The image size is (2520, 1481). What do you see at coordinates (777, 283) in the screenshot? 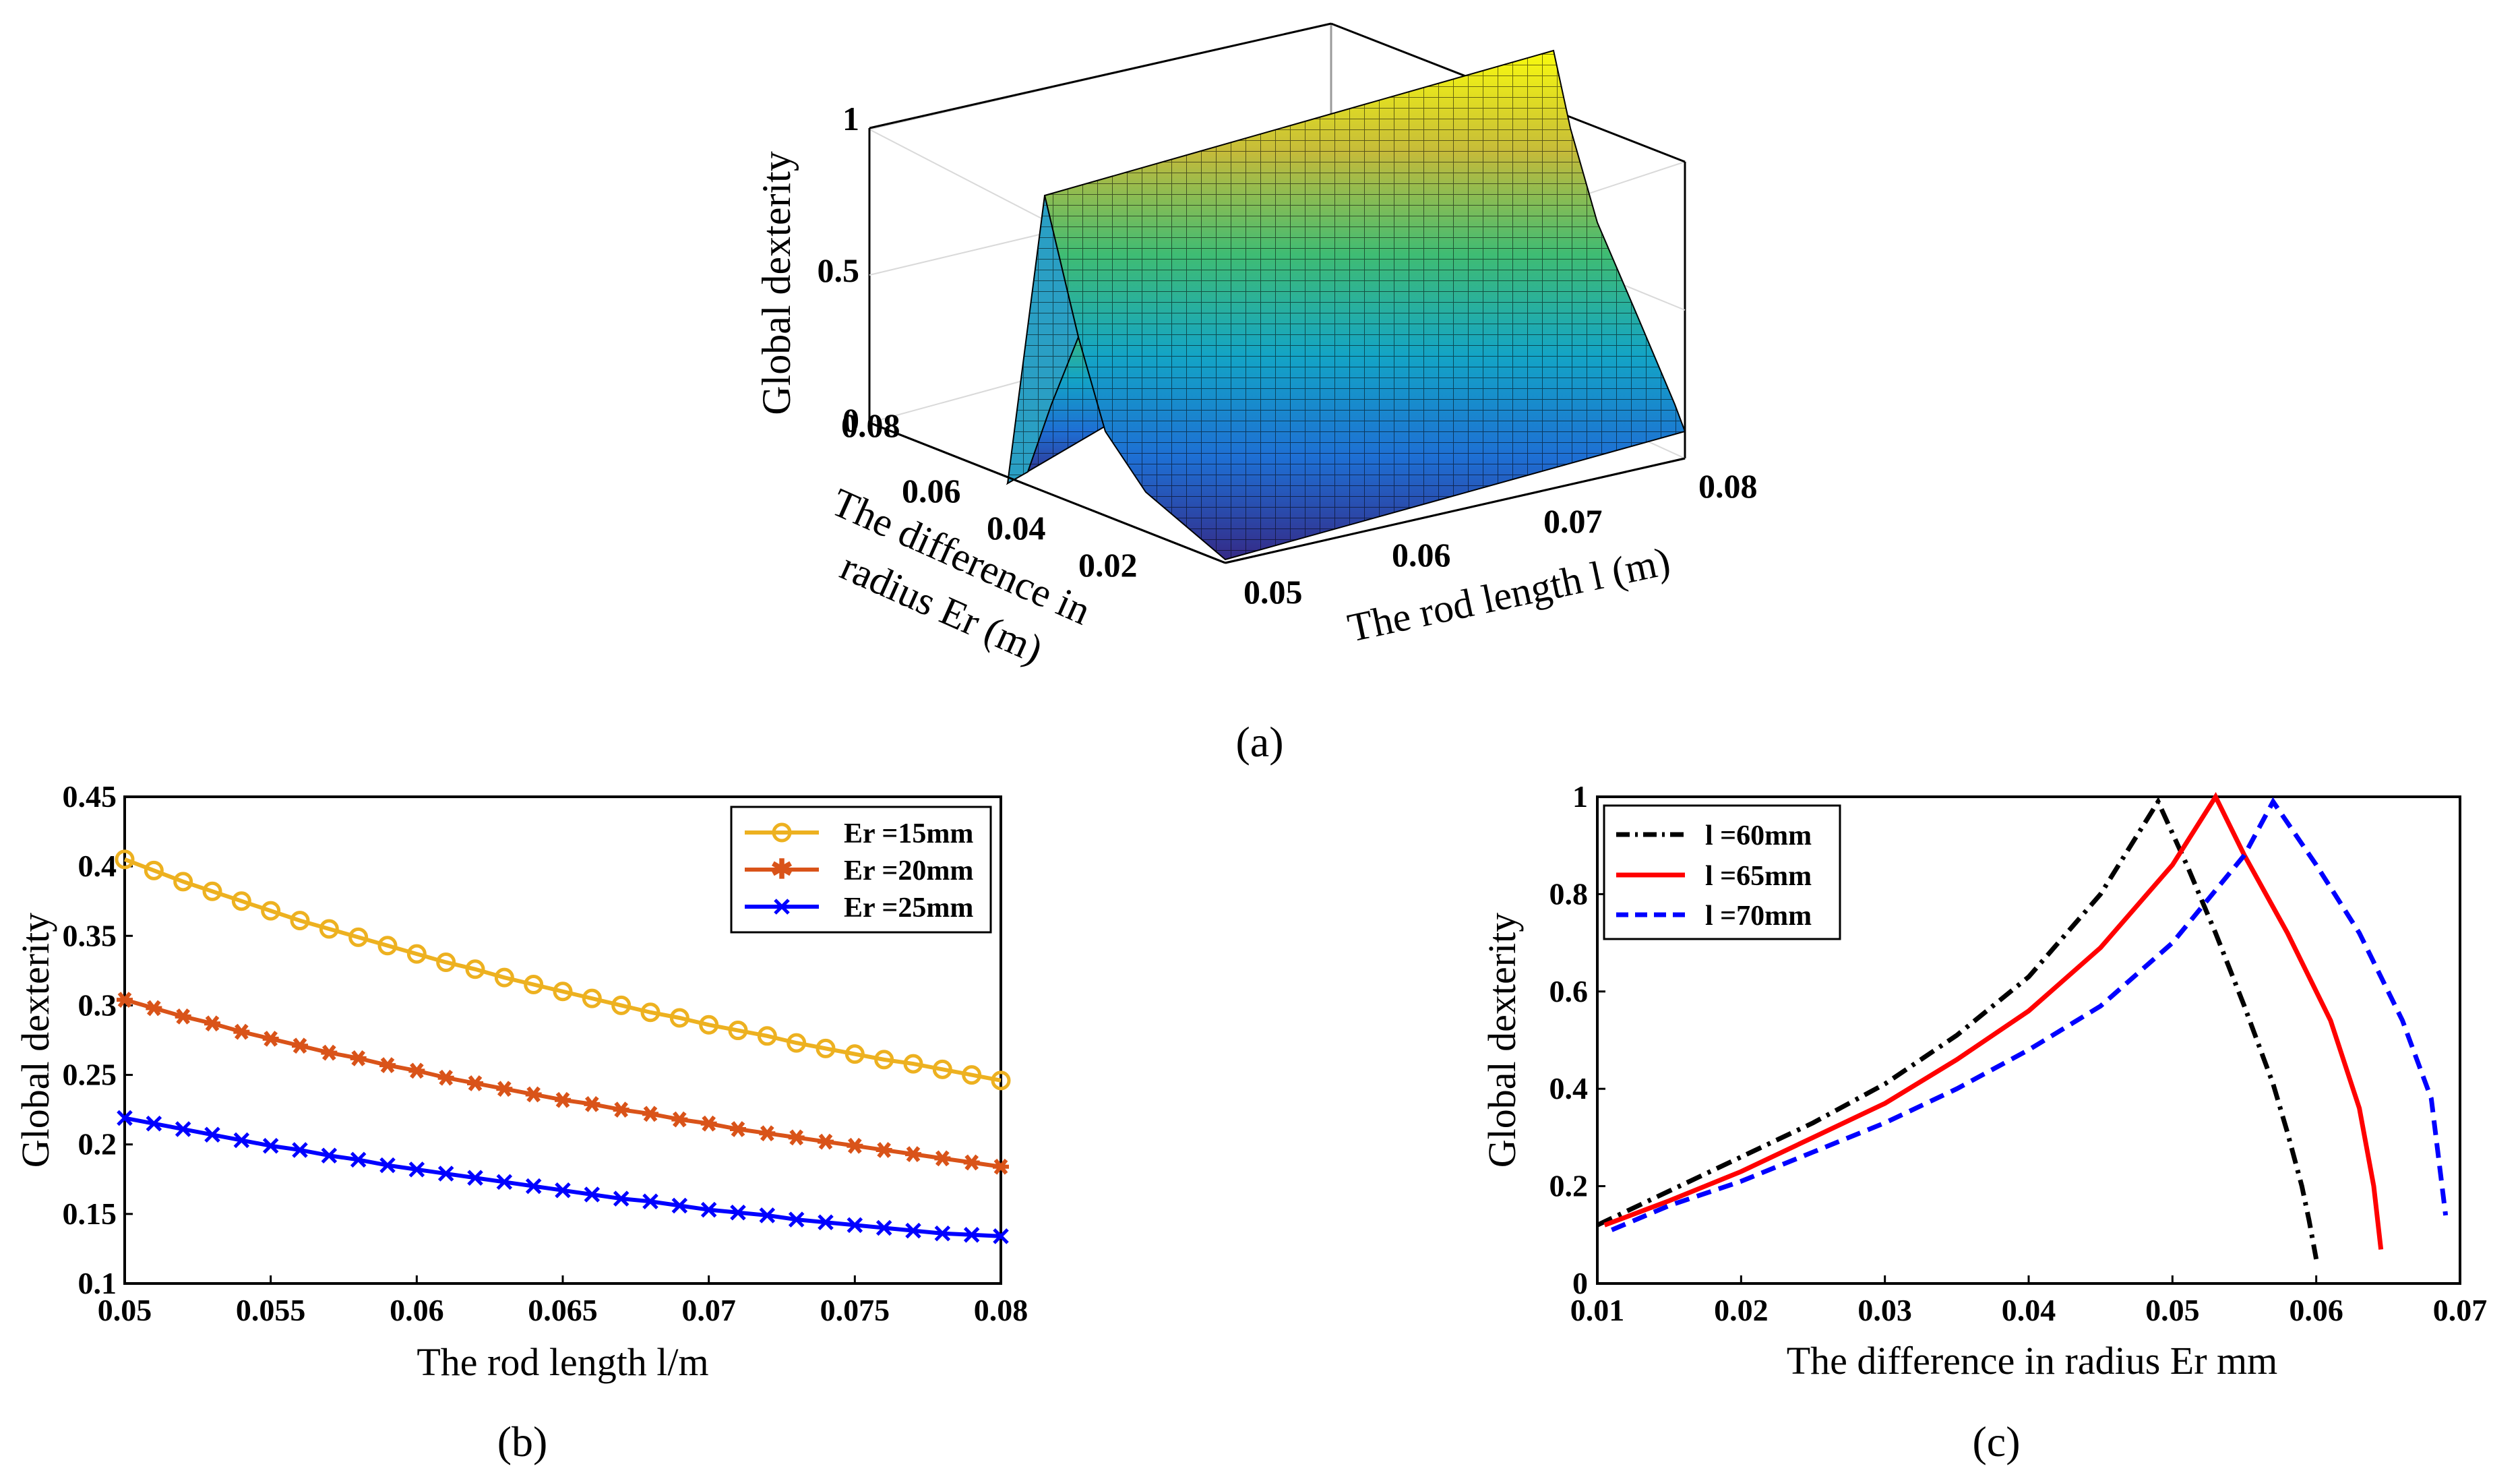
I see `z-axis-label: Global dexterity` at bounding box center [777, 283].